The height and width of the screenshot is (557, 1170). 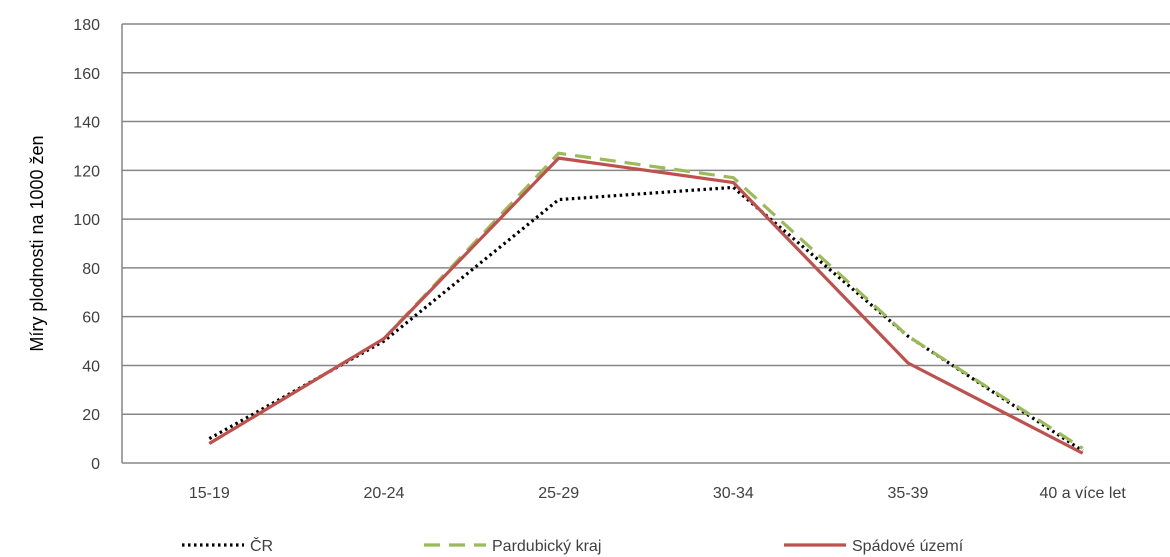 I want to click on legend-label-0: ČR, so click(x=261, y=545).